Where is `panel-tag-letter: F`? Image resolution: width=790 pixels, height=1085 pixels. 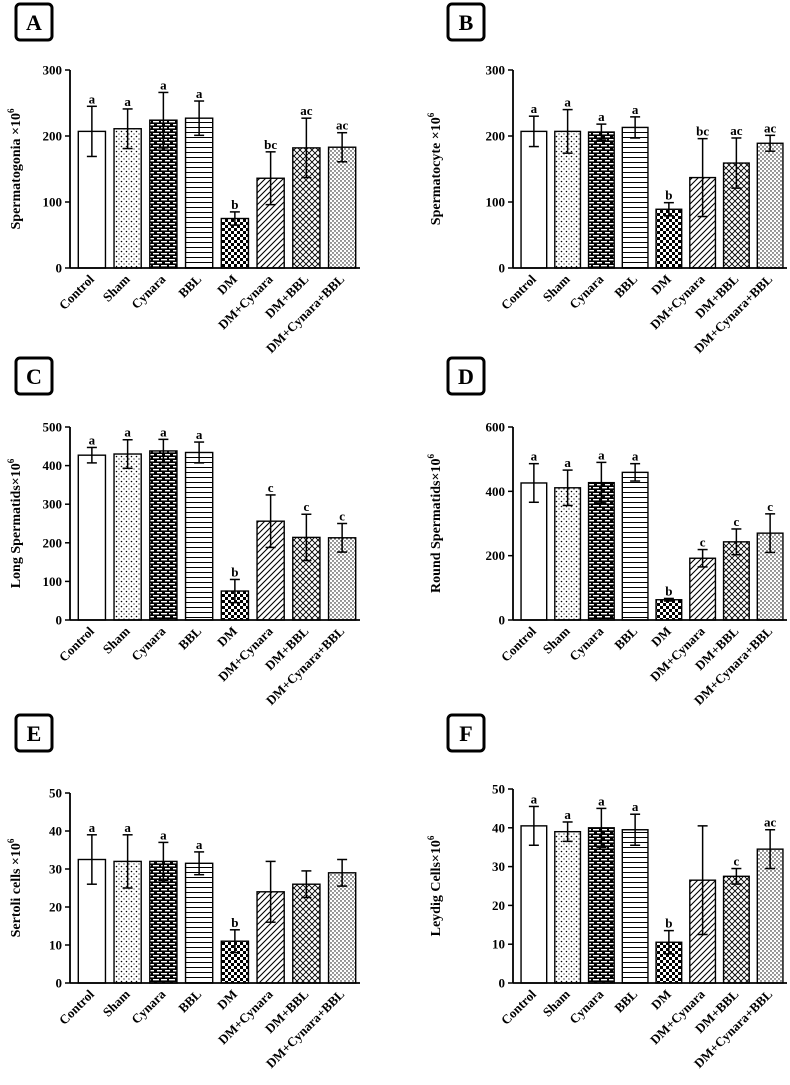 panel-tag-letter: F is located at coordinates (465, 733).